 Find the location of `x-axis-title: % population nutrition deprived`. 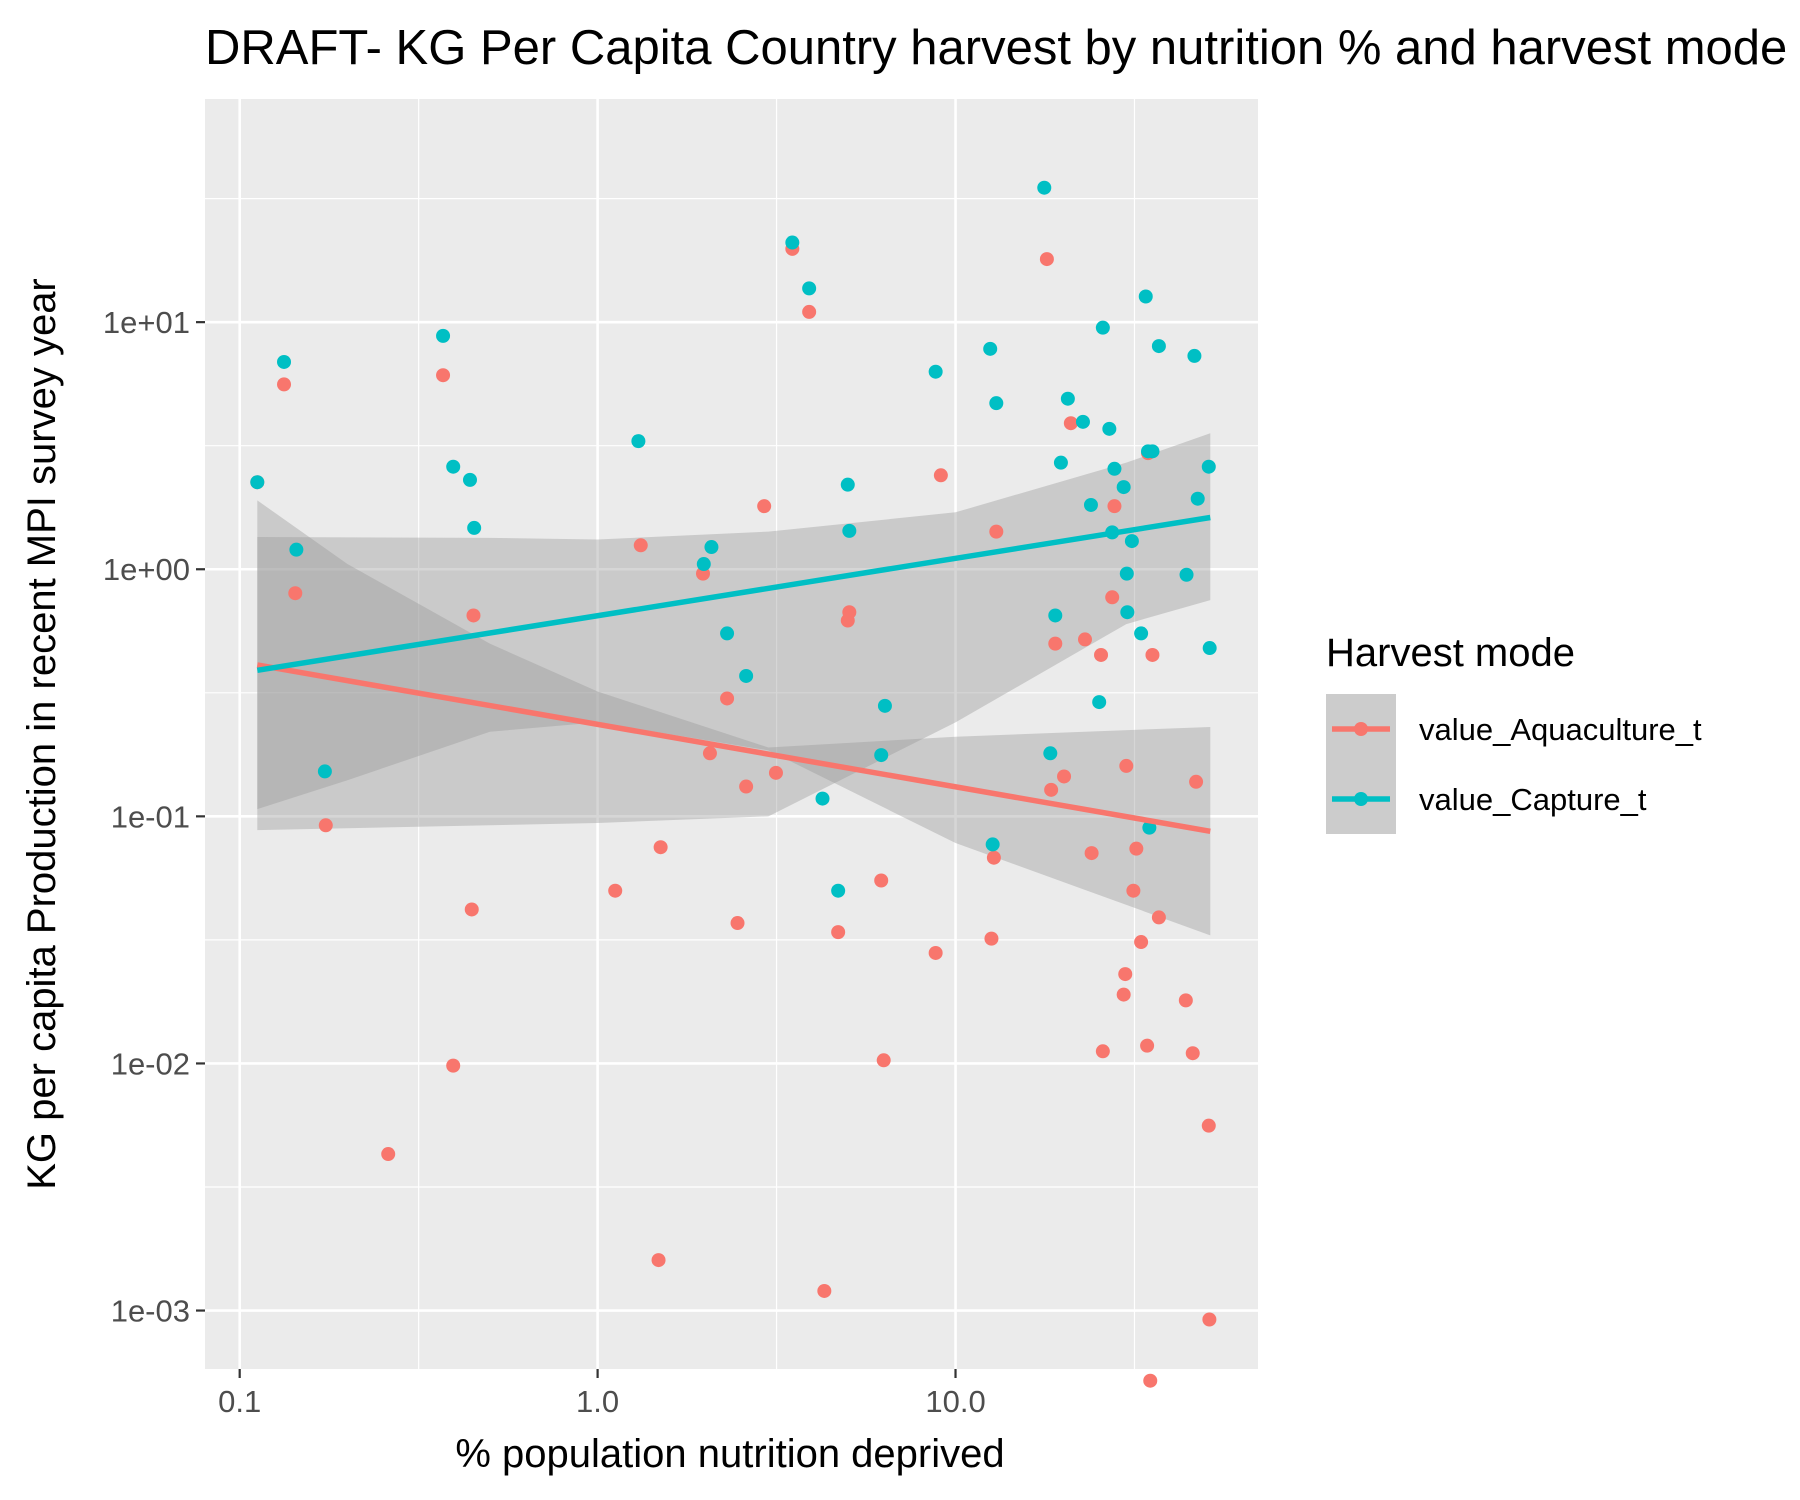

x-axis-title: % population nutrition deprived is located at coordinates (729, 1454).